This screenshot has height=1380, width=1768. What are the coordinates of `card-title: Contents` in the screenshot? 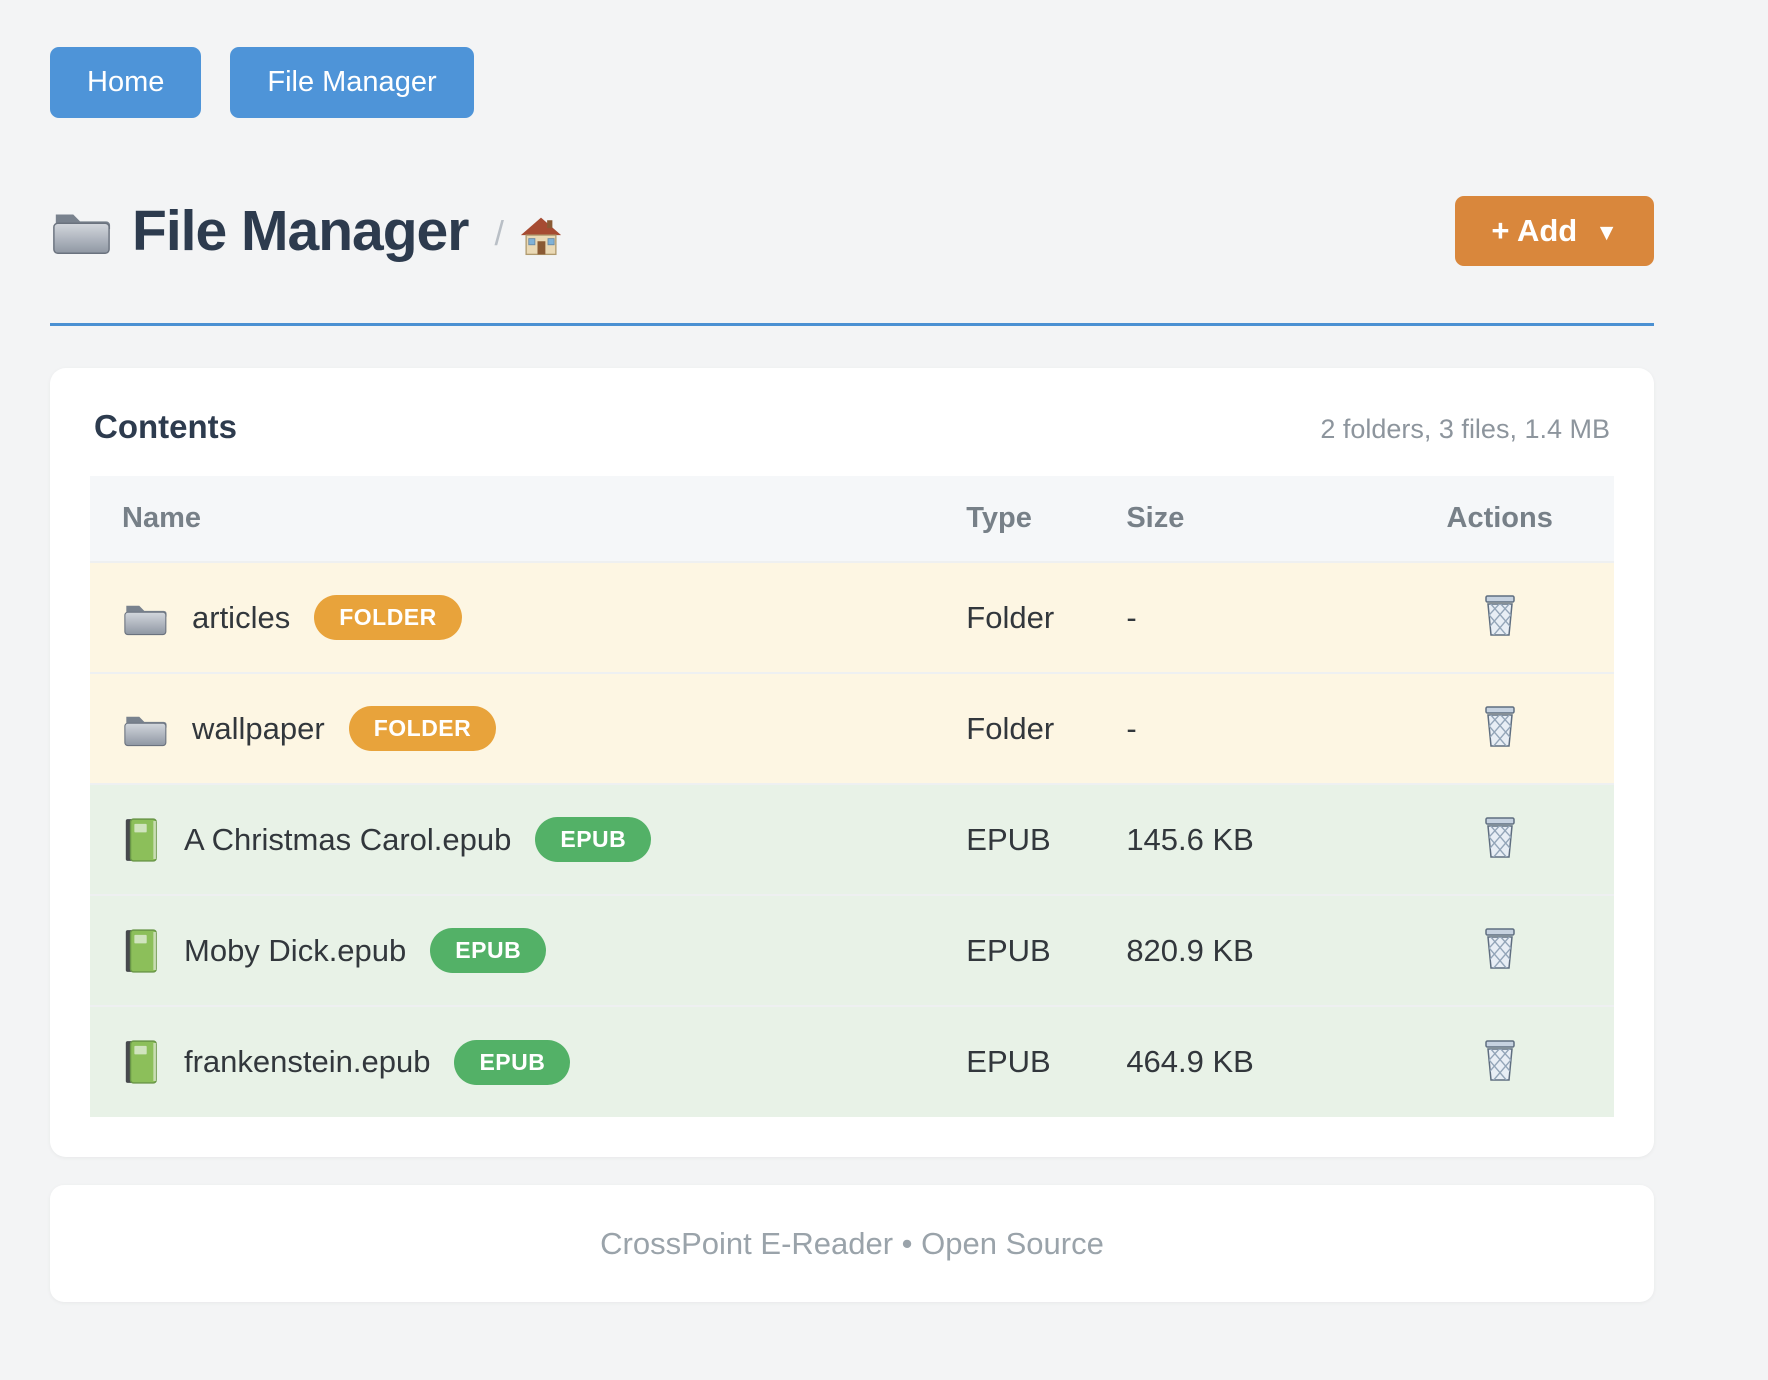 It's located at (165, 426).